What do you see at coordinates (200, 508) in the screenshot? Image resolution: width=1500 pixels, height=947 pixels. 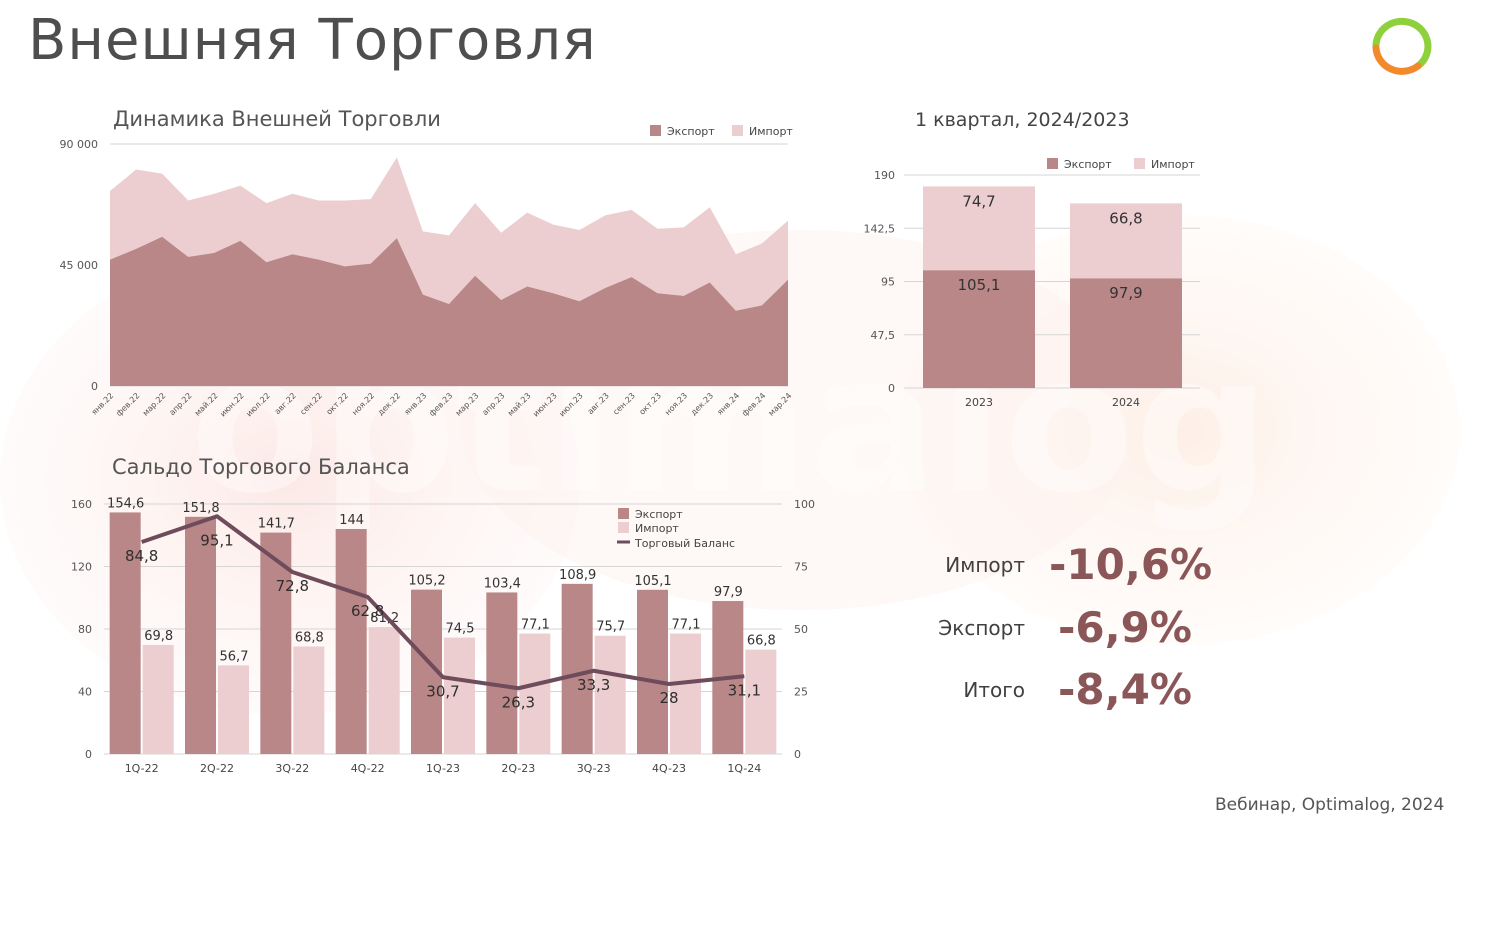 I see `data-label: 151,8` at bounding box center [200, 508].